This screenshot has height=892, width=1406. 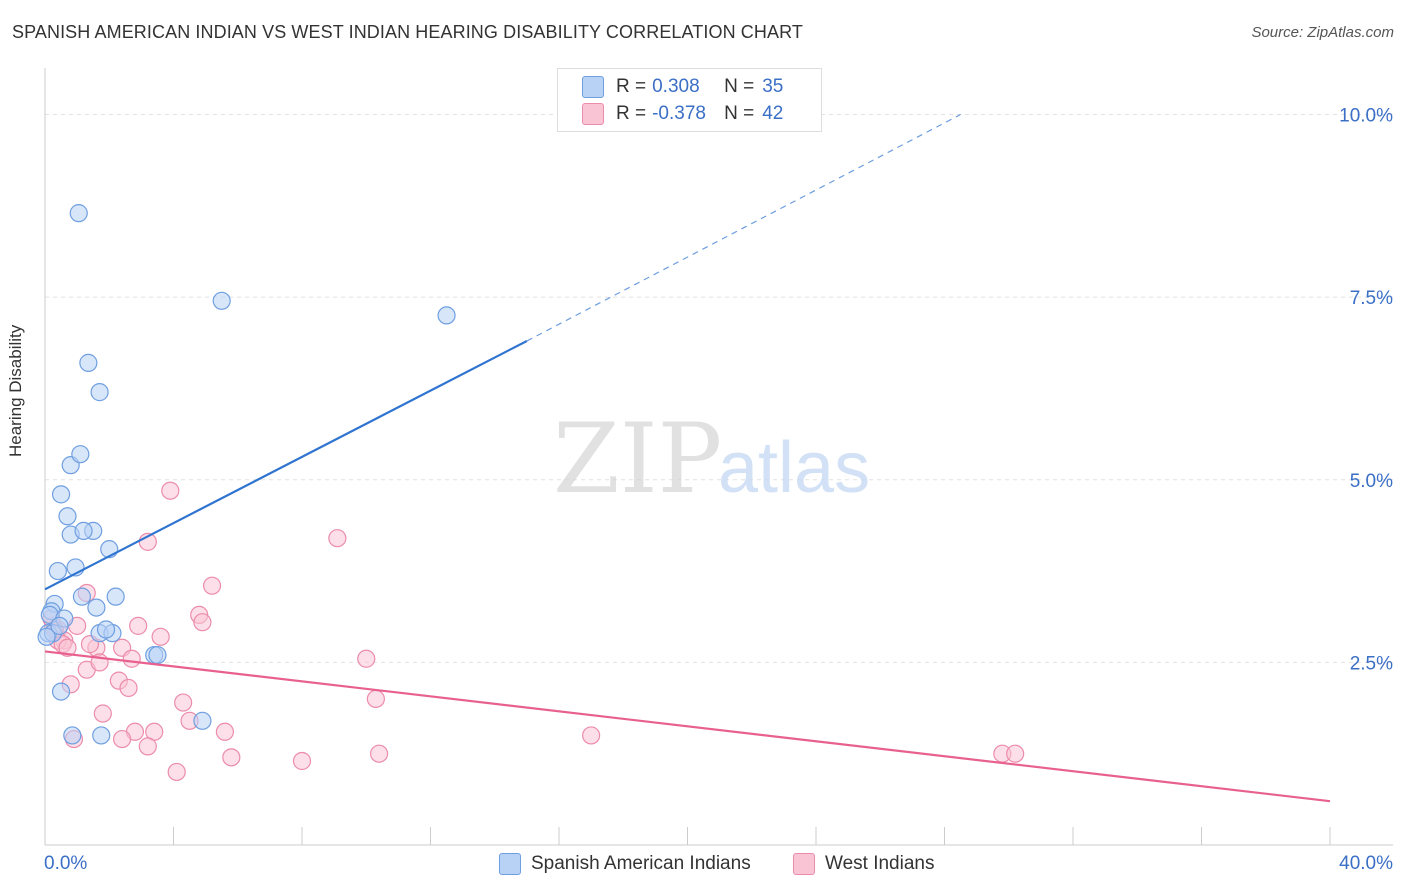 I want to click on legend-row-west-indians: R = -0.378 N = 42, so click(x=682, y=114).